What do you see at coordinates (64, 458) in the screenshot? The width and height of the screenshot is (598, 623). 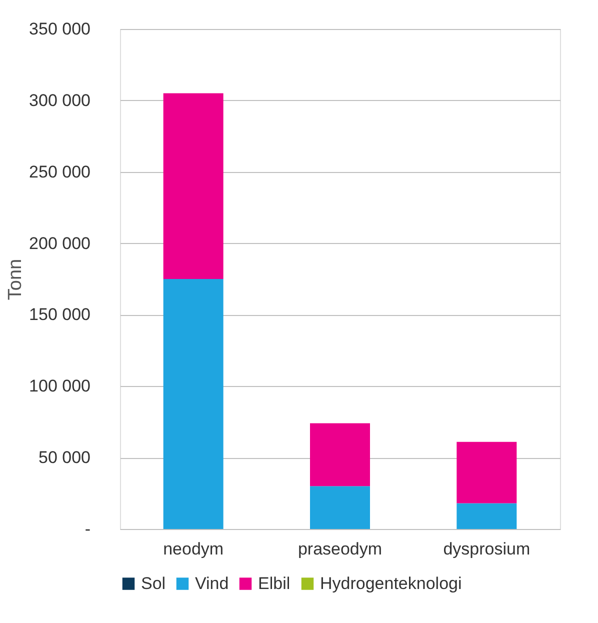 I see `y-tick-label: 50 000` at bounding box center [64, 458].